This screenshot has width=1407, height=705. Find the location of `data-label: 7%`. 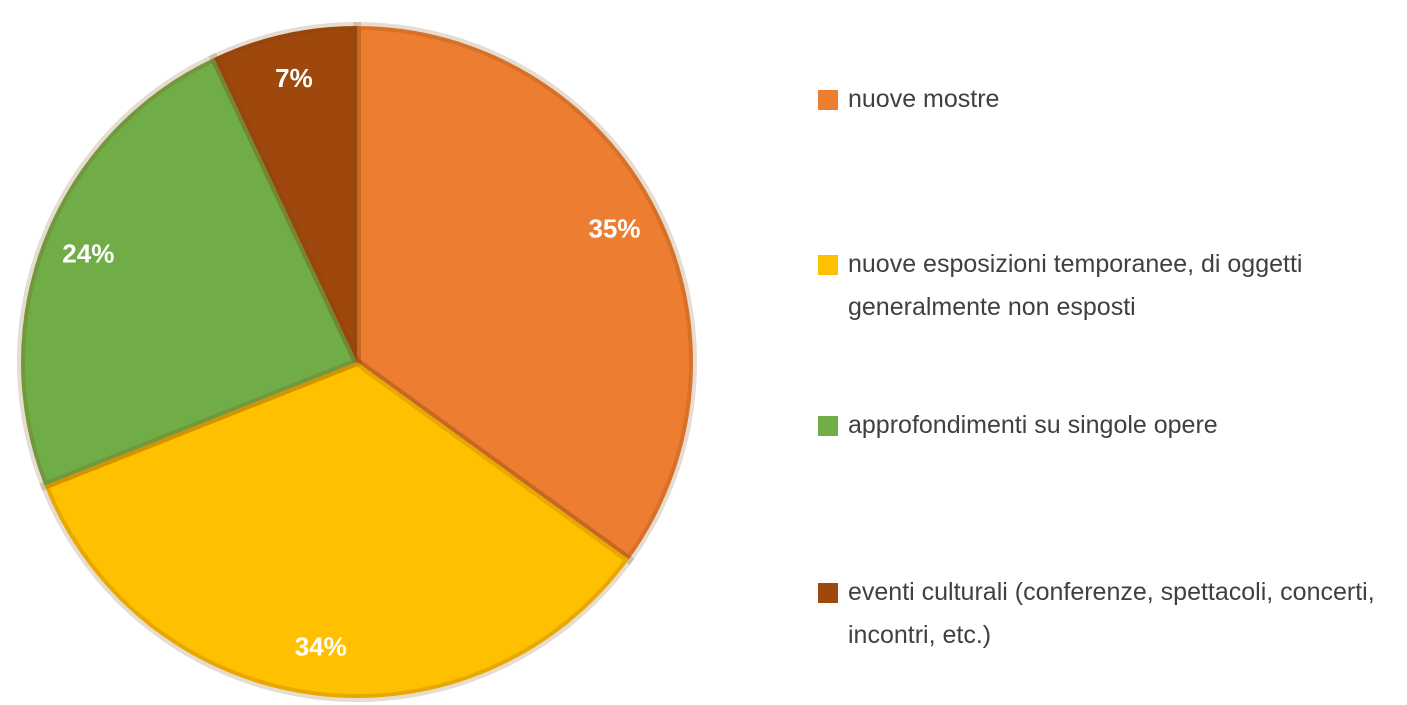

data-label: 7% is located at coordinates (294, 78).